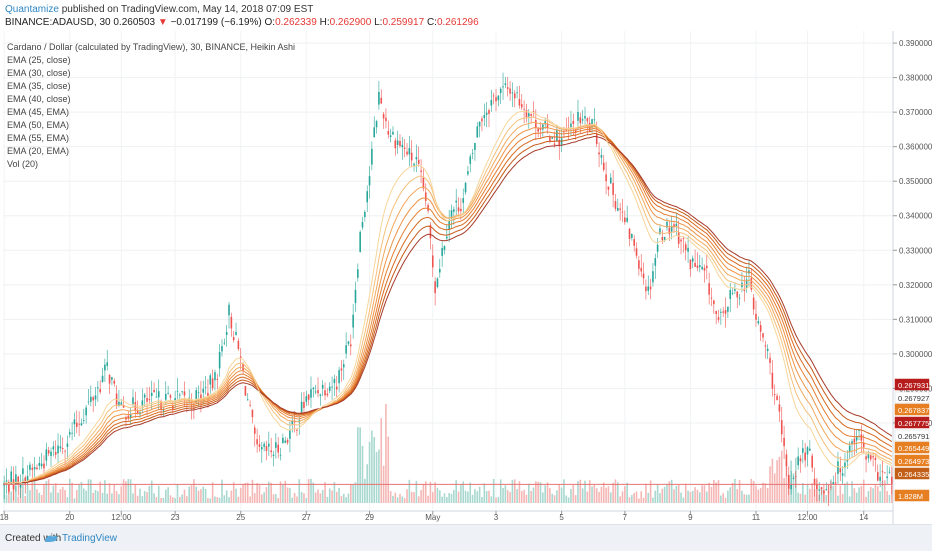 The height and width of the screenshot is (551, 932). I want to click on legend-volume: Vol (20), so click(22, 164).